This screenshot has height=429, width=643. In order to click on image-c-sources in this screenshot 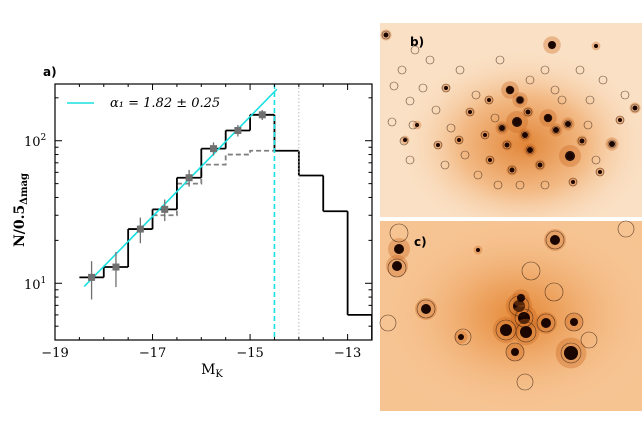, I will do `click(486, 299)`.